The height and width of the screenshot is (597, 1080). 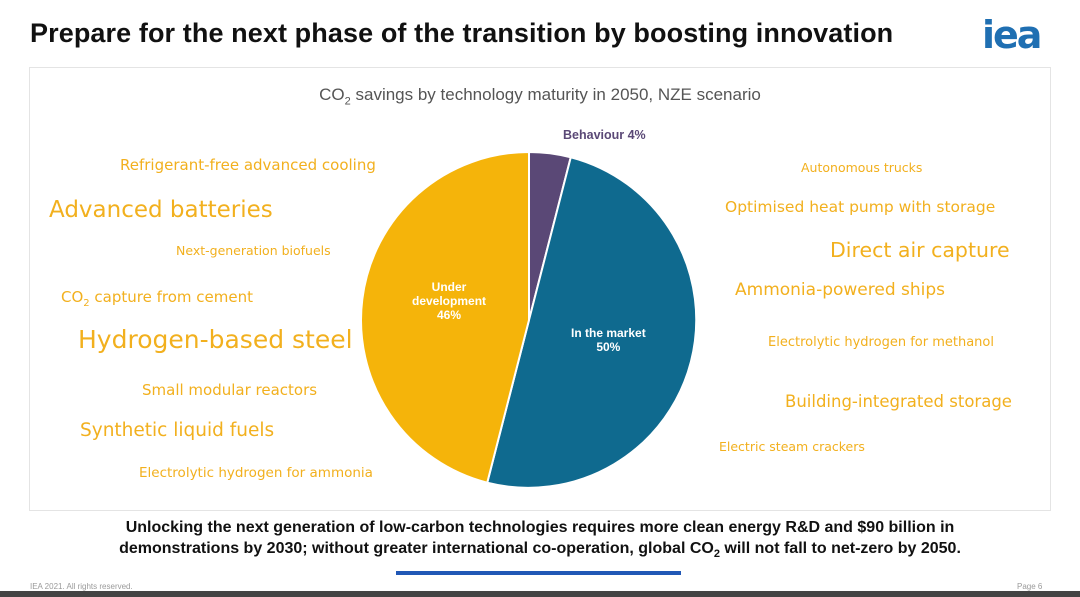 I want to click on tech-label-building-integrated-storage: Building-integrated storage, so click(x=898, y=401).